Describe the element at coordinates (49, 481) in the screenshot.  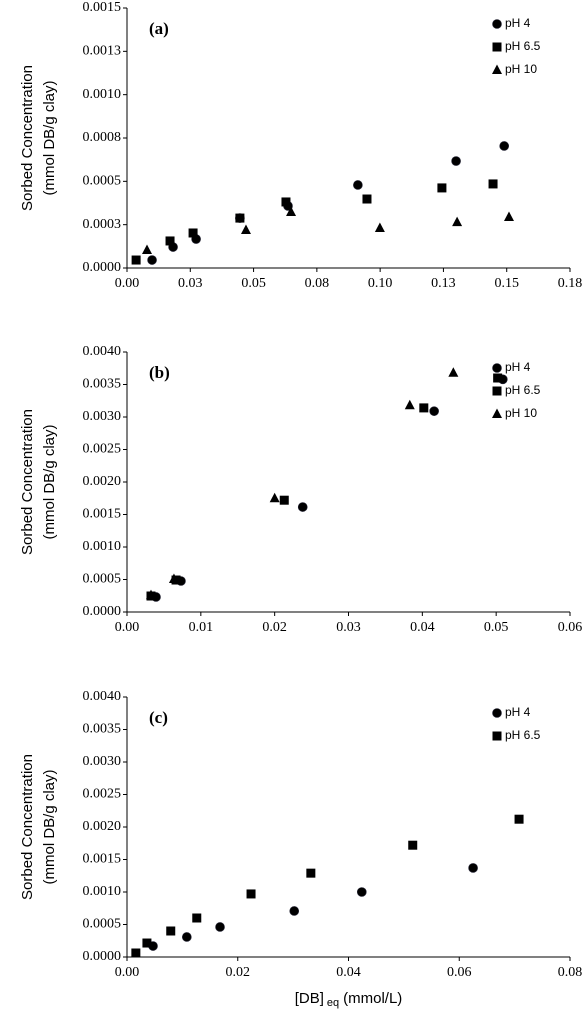
I see `y-axis-label: (mmol DB/g clay)` at that location.